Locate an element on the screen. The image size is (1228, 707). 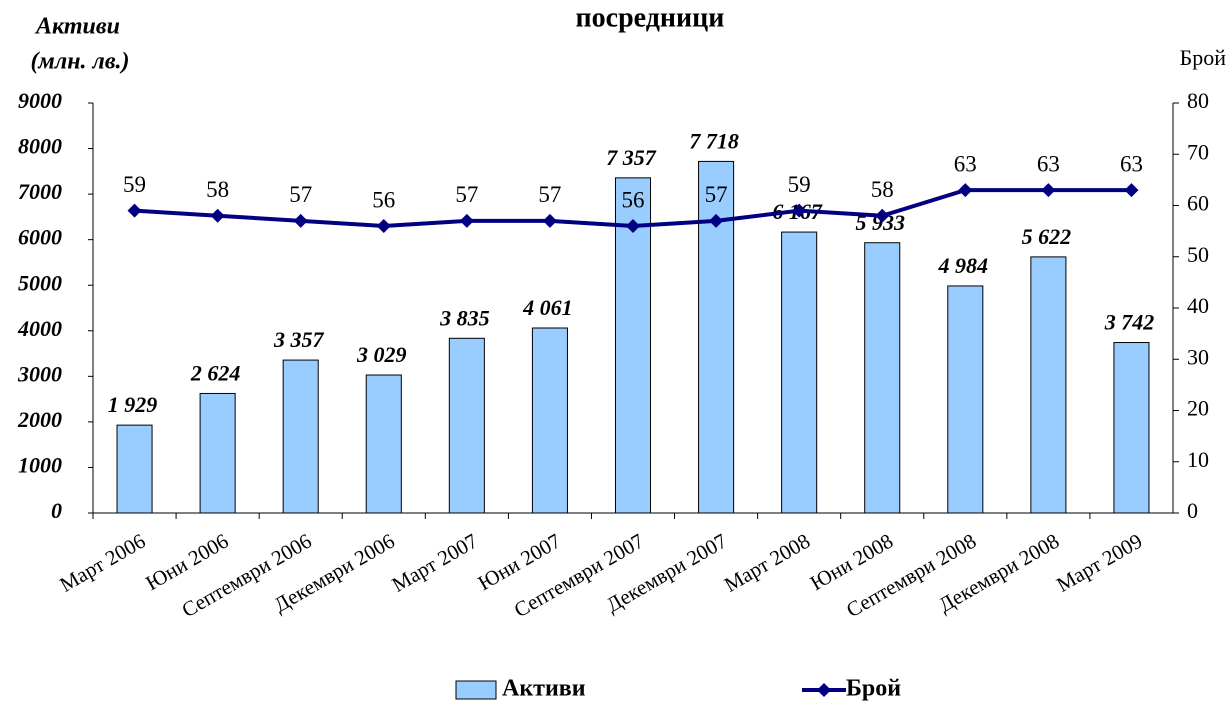
y2-tick-label: 70 is located at coordinates (1198, 151).